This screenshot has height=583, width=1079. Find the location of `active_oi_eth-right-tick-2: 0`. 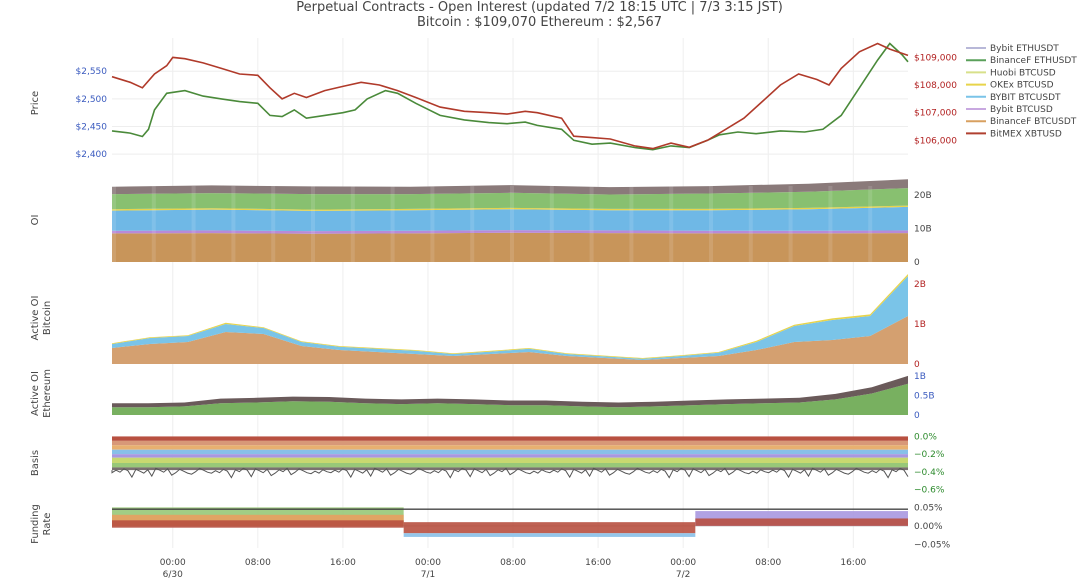

active_oi_eth-right-tick-2: 0 is located at coordinates (917, 416).